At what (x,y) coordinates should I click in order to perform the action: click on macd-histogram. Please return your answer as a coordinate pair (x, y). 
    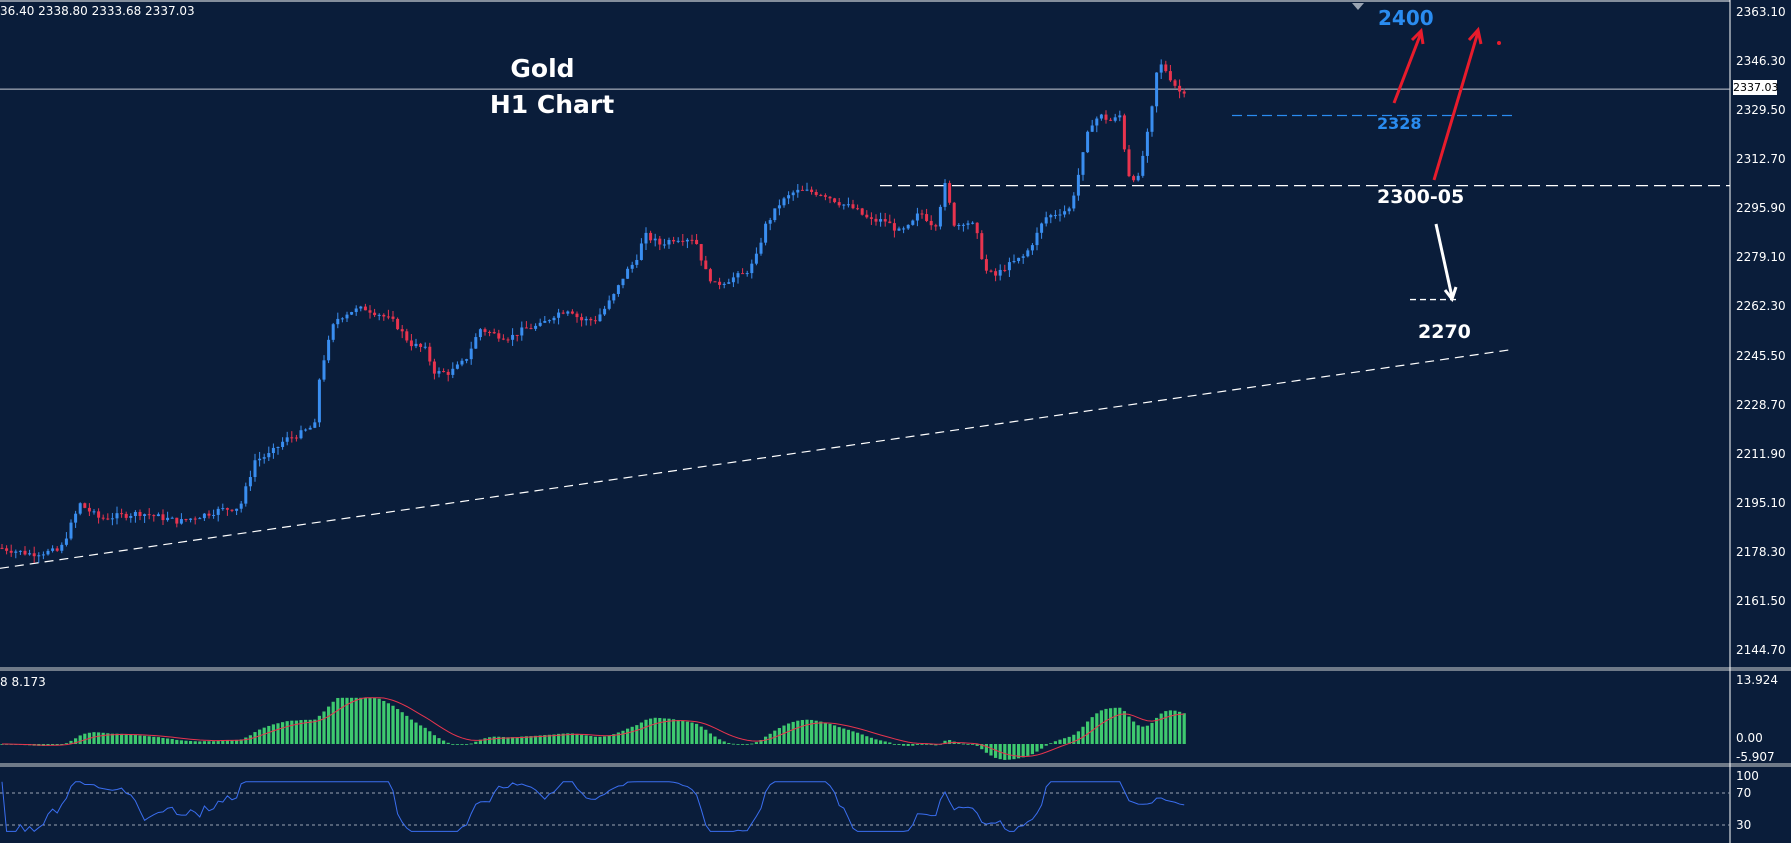
    Looking at the image, I should click on (593, 728).